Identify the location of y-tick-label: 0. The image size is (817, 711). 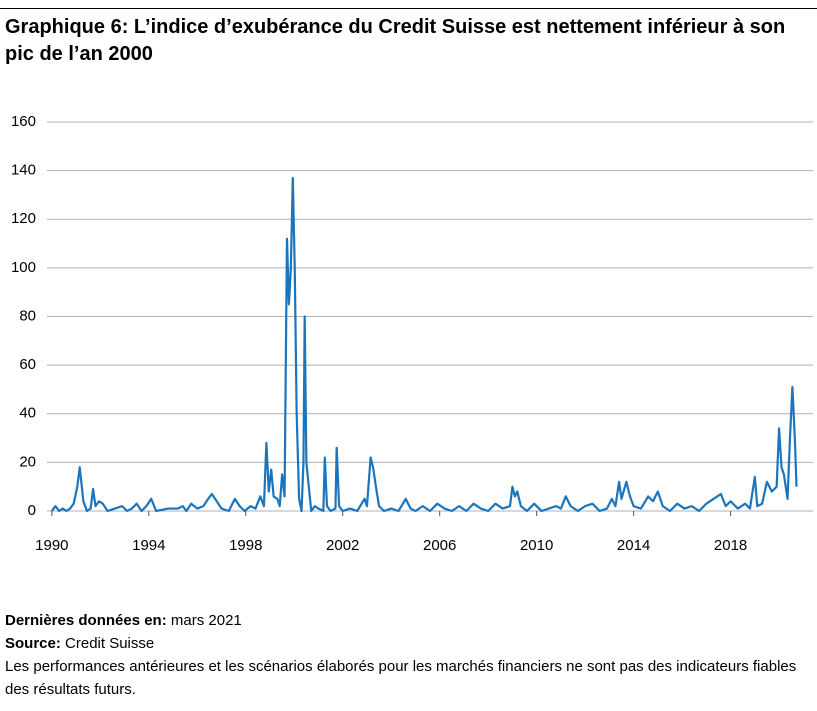
(32, 510).